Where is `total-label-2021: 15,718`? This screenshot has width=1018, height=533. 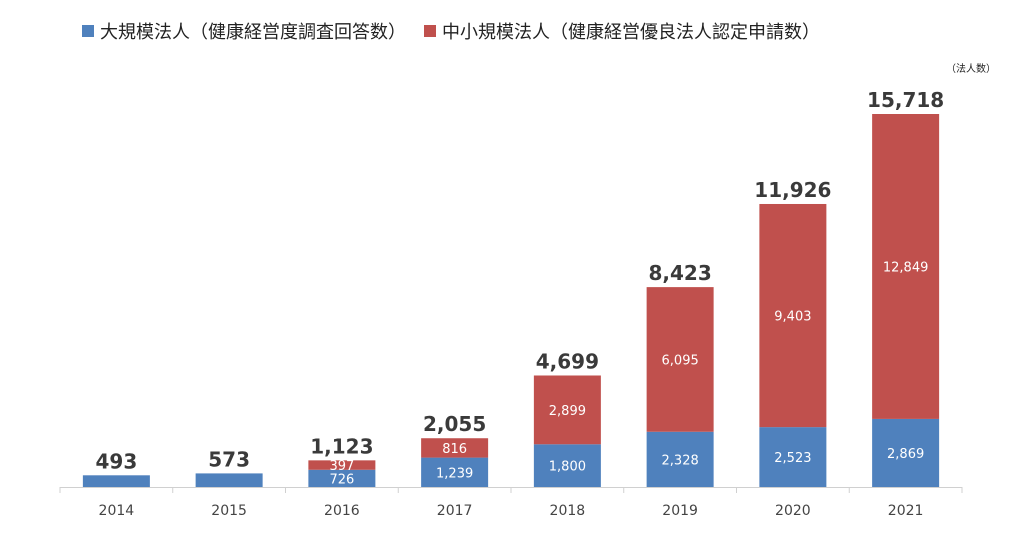
total-label-2021: 15,718 is located at coordinates (905, 100).